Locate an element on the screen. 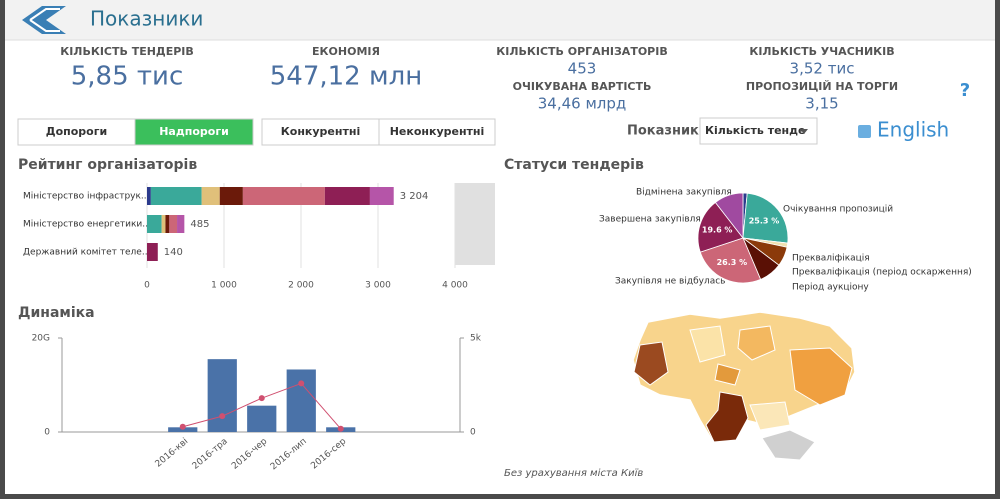 The image size is (1000, 499). filter-button-label: Конкурентні is located at coordinates (320, 131).